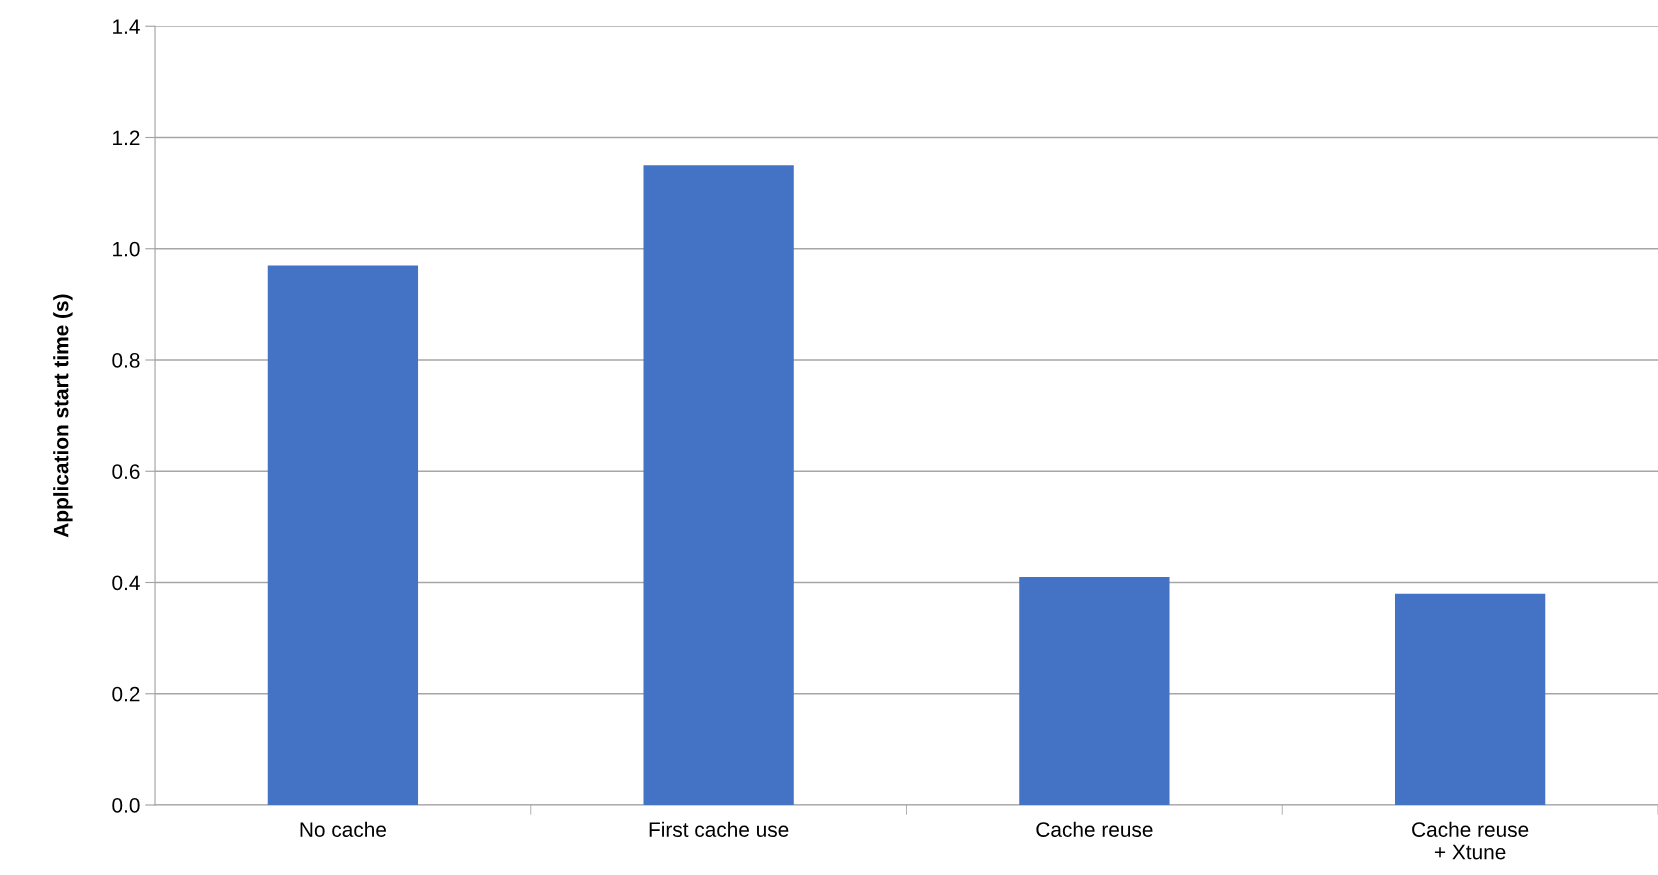  I want to click on x-tick-label: First cache use, so click(719, 829).